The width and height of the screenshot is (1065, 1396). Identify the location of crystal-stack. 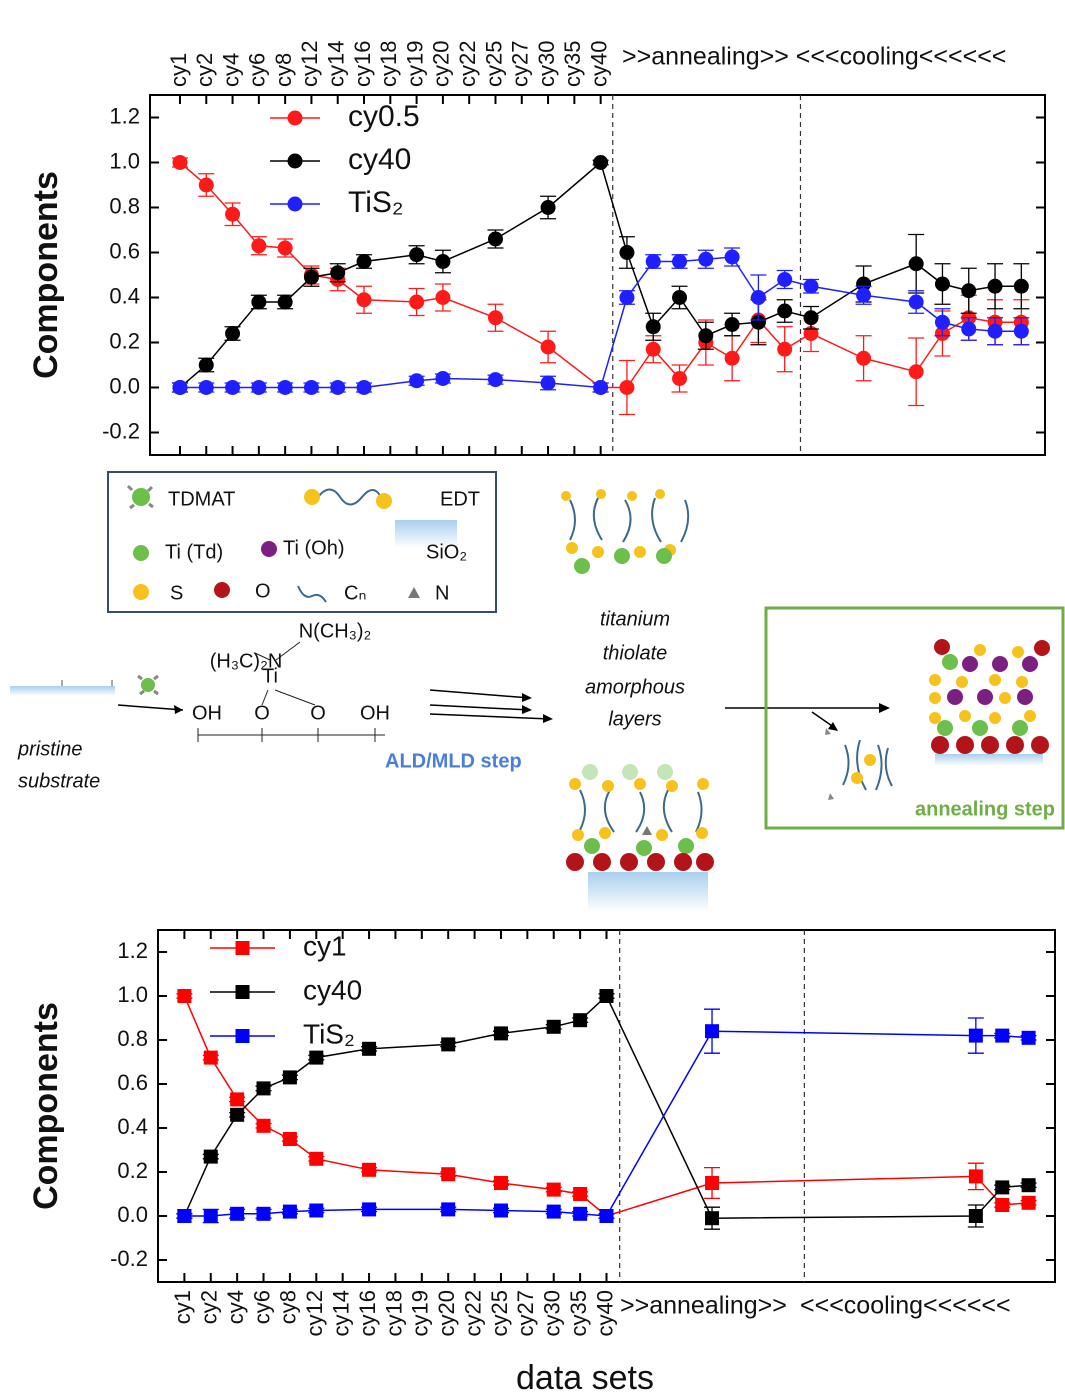
(989, 702).